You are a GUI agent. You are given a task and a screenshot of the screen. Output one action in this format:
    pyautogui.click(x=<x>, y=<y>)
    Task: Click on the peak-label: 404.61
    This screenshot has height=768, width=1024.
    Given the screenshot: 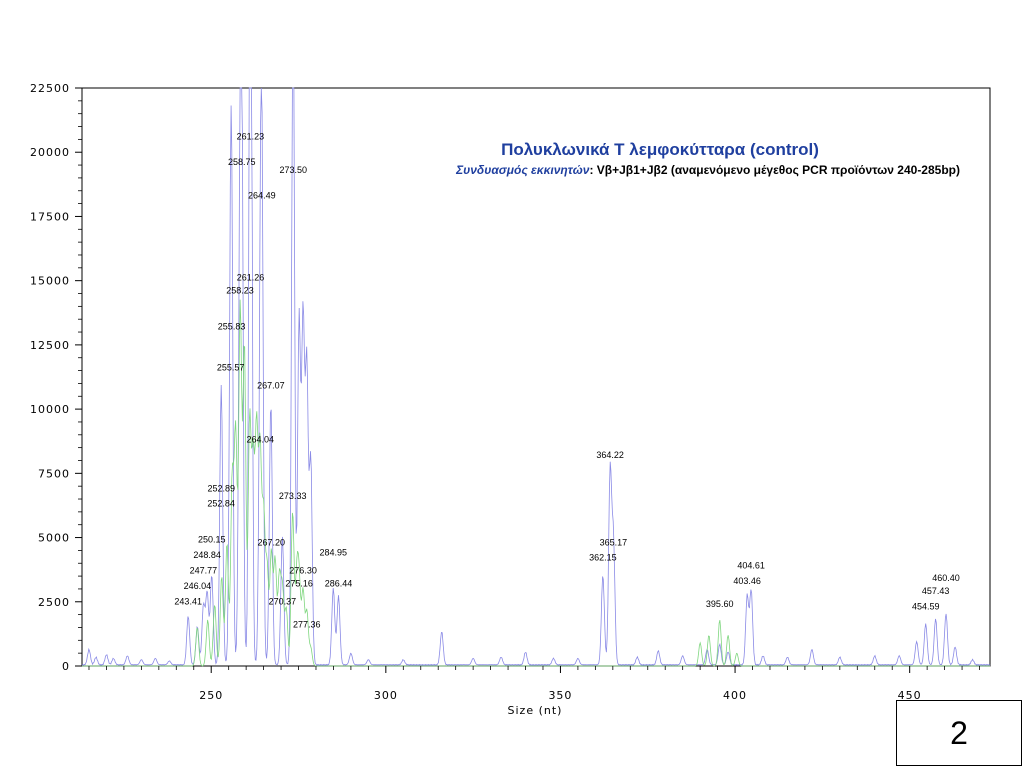 What is the action you would take?
    pyautogui.click(x=751, y=565)
    